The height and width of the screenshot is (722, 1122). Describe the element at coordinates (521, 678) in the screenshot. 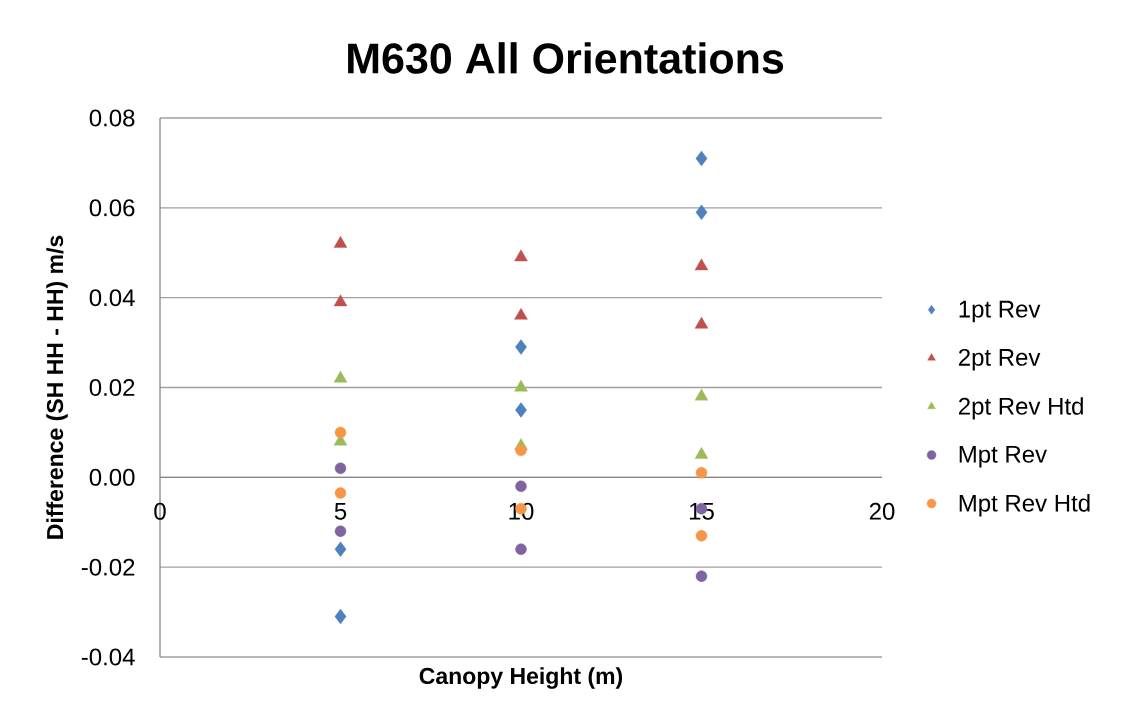

I see `x-axis-title: Canopy Height (m)` at that location.